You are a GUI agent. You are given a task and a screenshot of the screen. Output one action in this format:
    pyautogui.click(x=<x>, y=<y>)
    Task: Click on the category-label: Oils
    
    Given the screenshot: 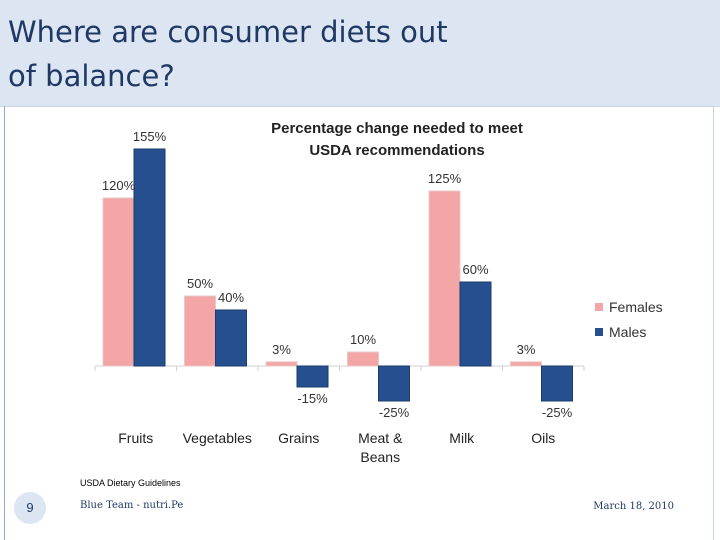 What is the action you would take?
    pyautogui.click(x=543, y=438)
    